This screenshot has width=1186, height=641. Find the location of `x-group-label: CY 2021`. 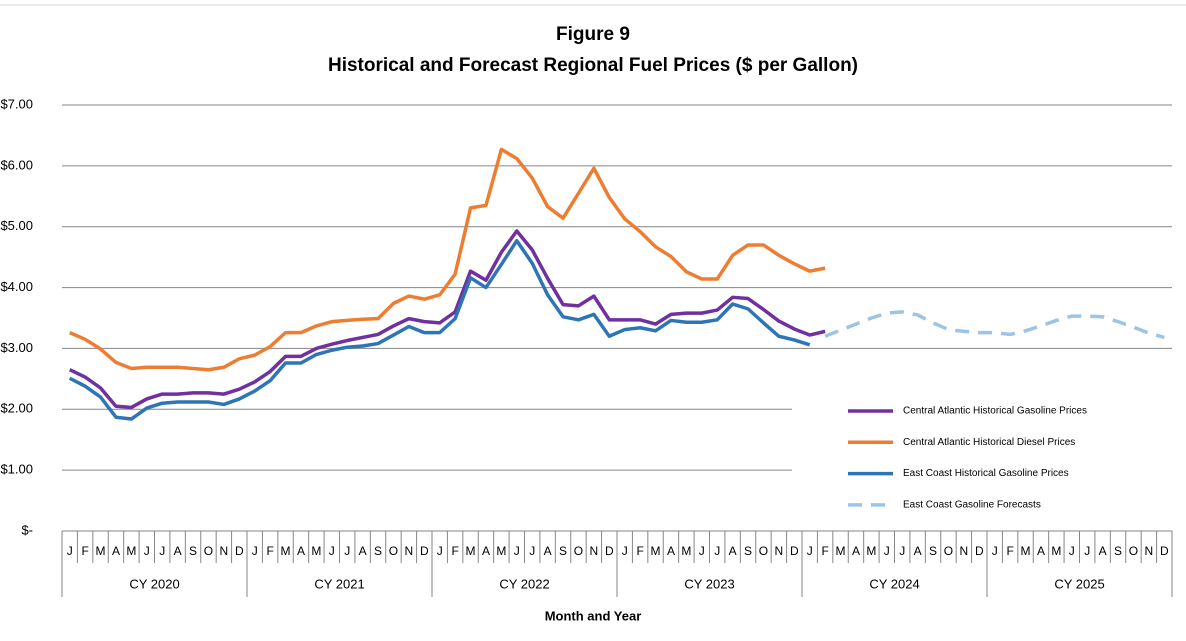

x-group-label: CY 2021 is located at coordinates (339, 583).